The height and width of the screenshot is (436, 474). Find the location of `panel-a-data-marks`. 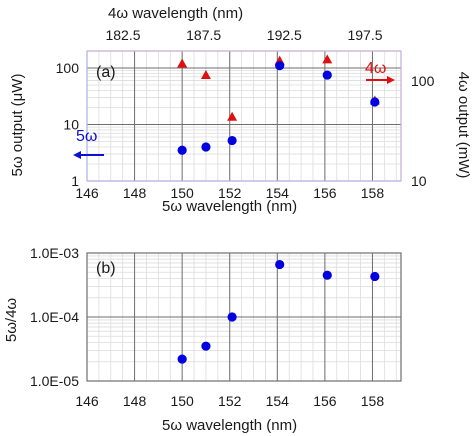

panel-a-data-marks is located at coordinates (278, 104).